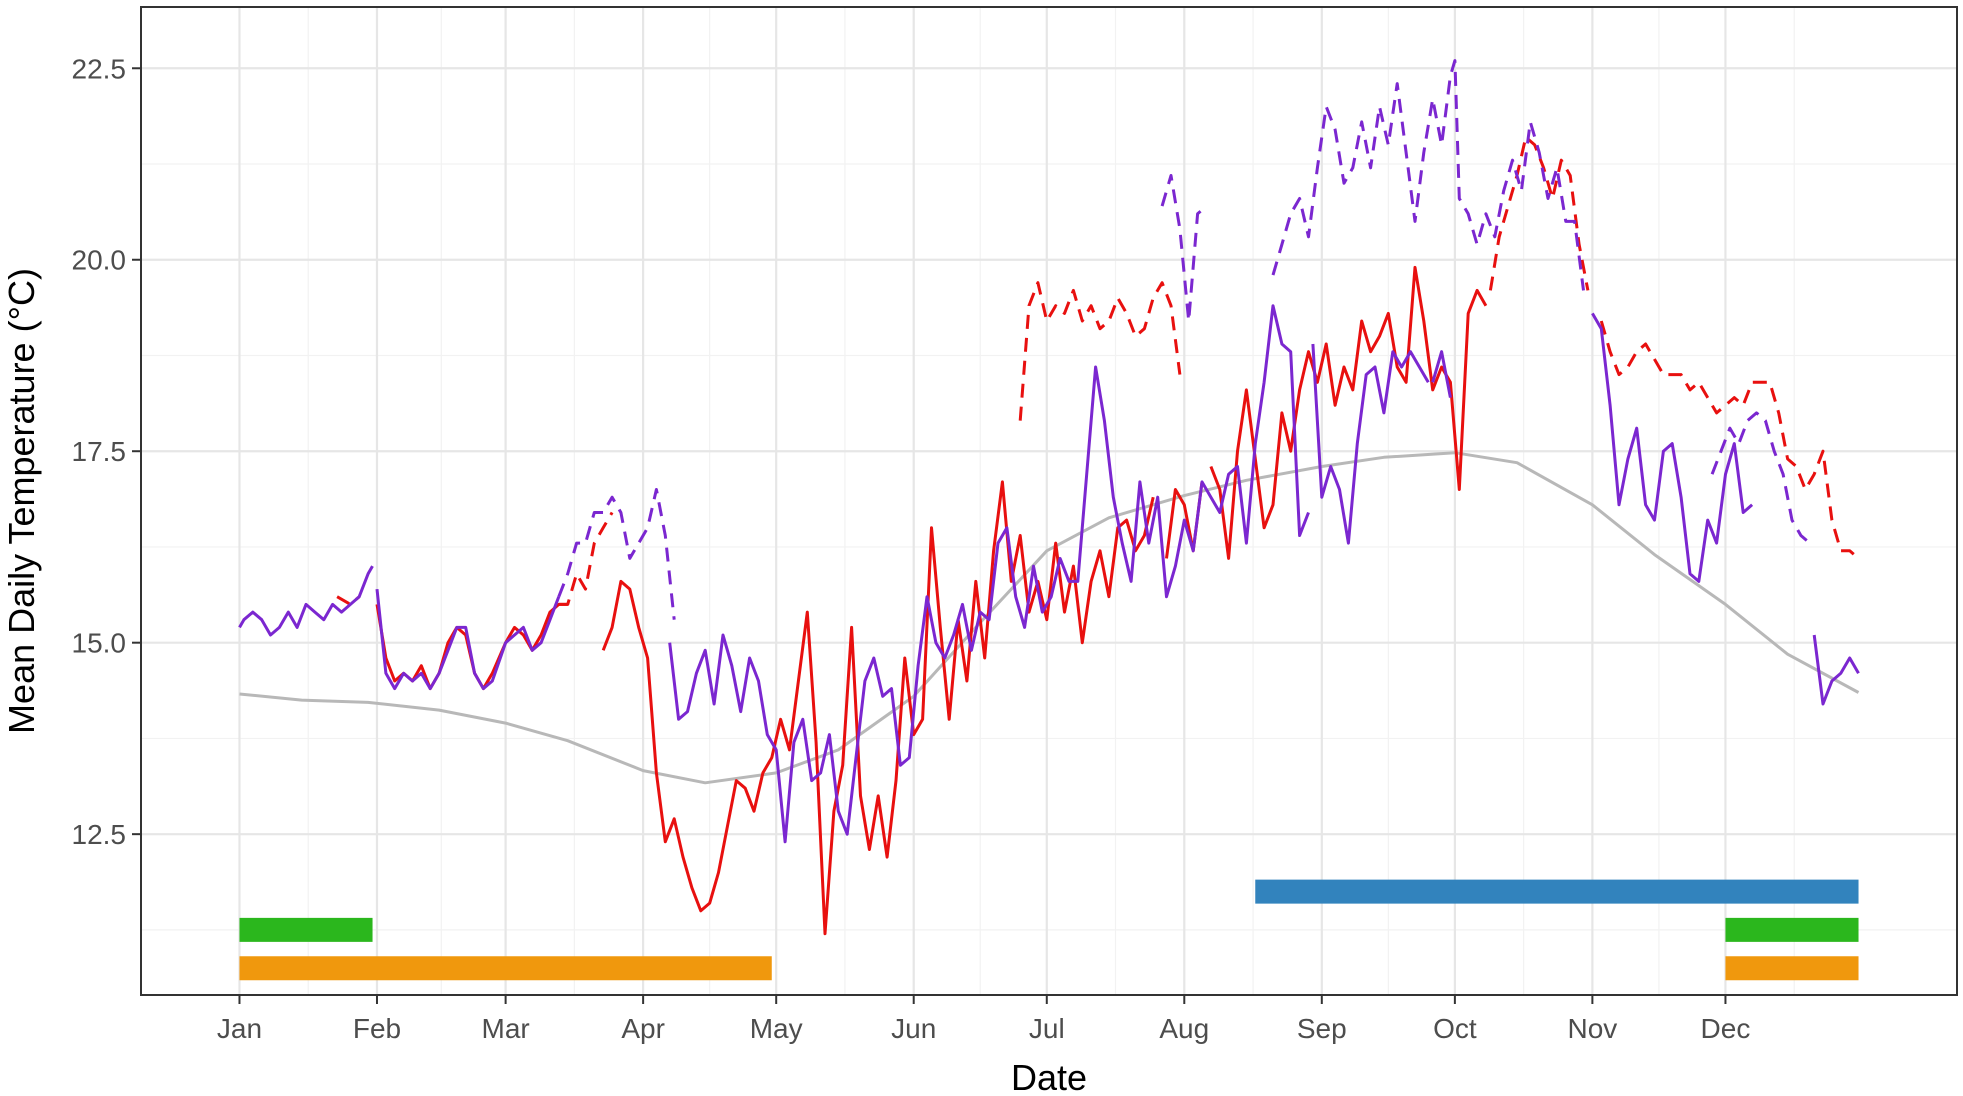 The width and height of the screenshot is (1963, 1096). Describe the element at coordinates (506, 1028) in the screenshot. I see `x-tick-label: Mar` at that location.